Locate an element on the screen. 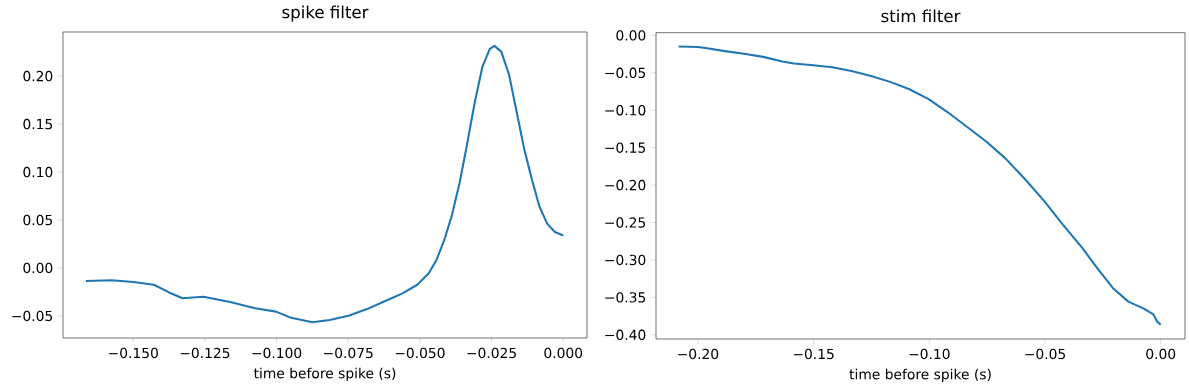 The height and width of the screenshot is (390, 1189). y-tick-label: −0.15 is located at coordinates (625, 147).